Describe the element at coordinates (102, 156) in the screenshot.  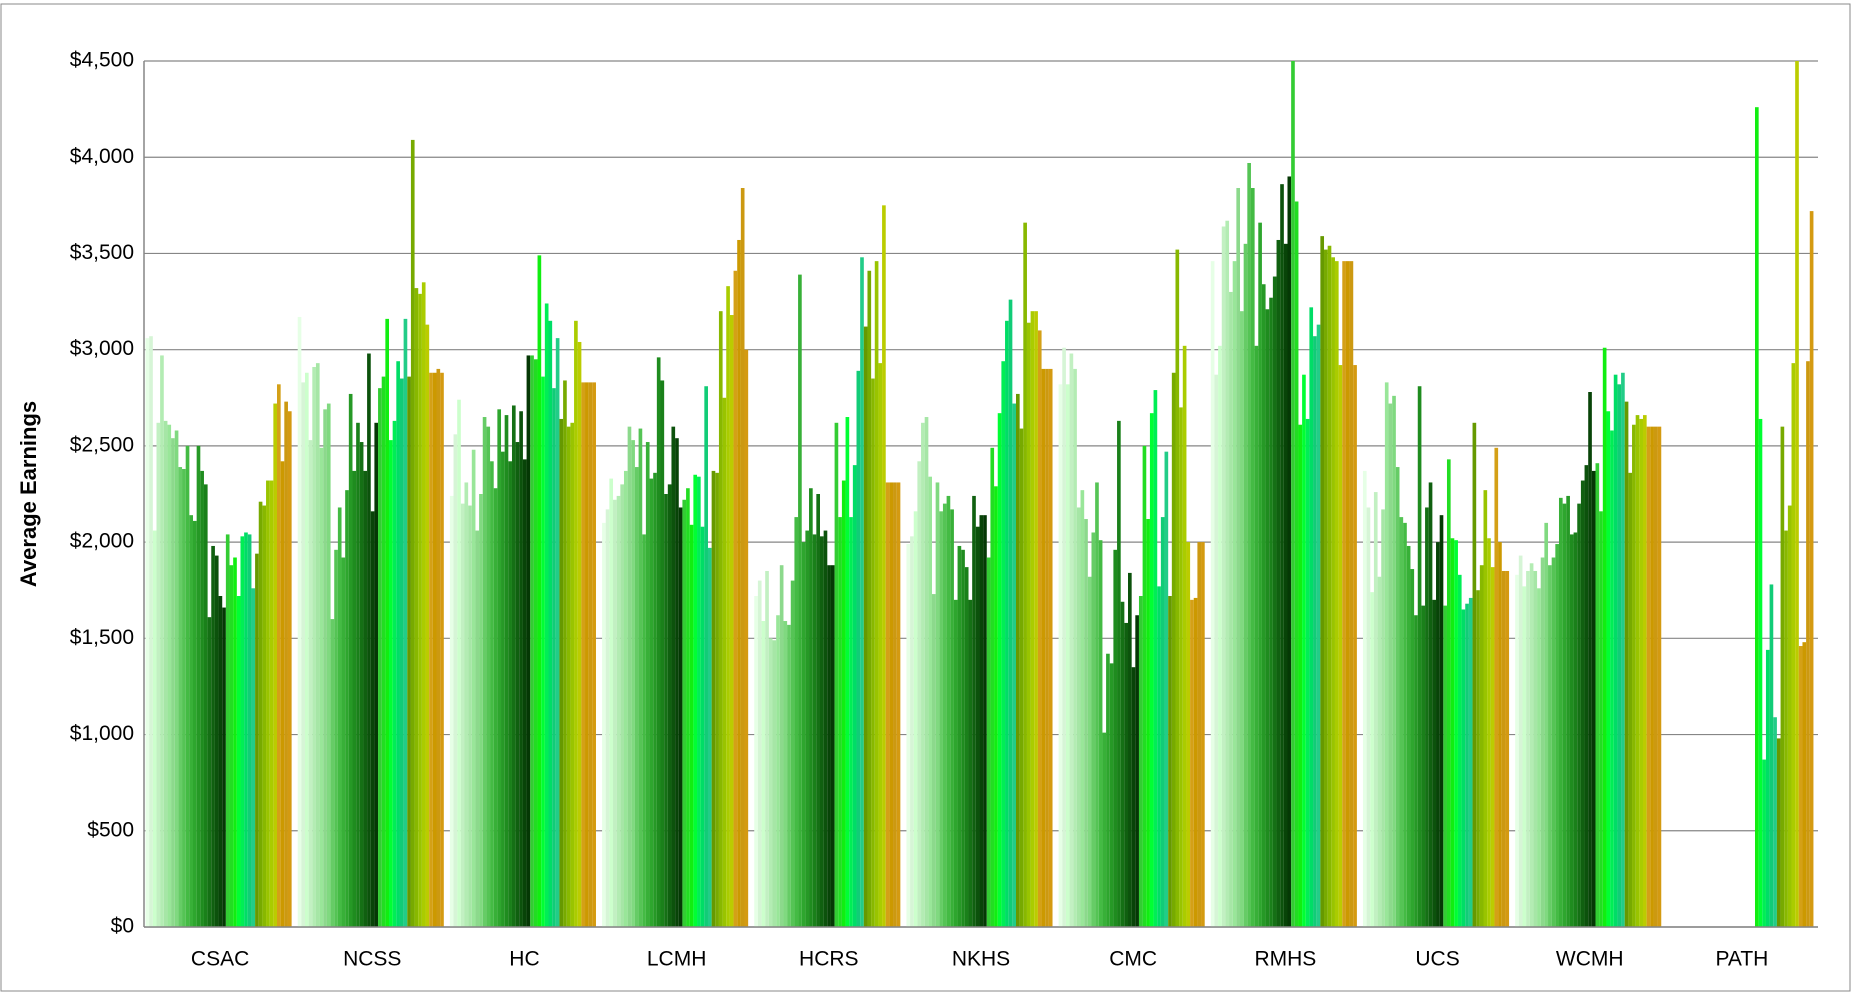
I see `y-tick-label: $4,000` at that location.